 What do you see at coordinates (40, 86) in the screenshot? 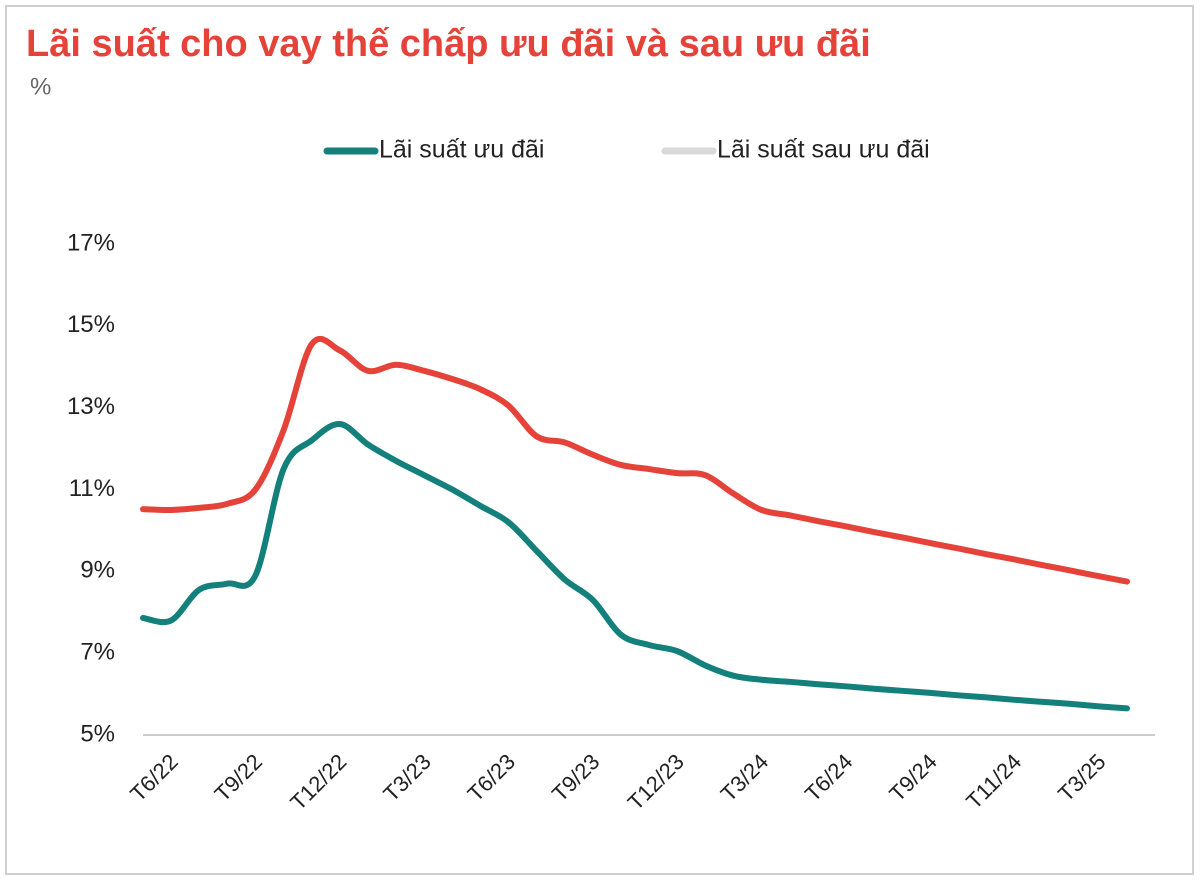
I see `chart-subtitle: %` at bounding box center [40, 86].